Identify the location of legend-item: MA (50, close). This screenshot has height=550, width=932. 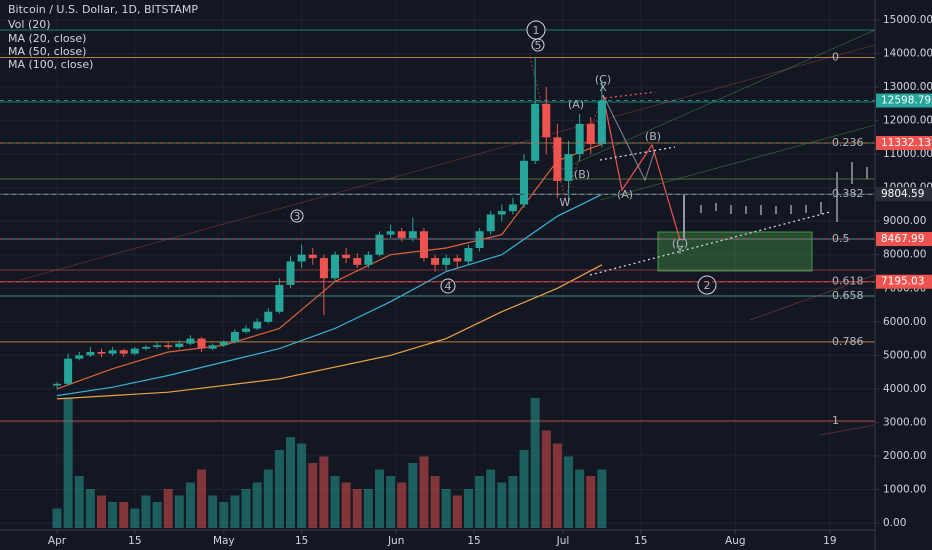
(47, 51).